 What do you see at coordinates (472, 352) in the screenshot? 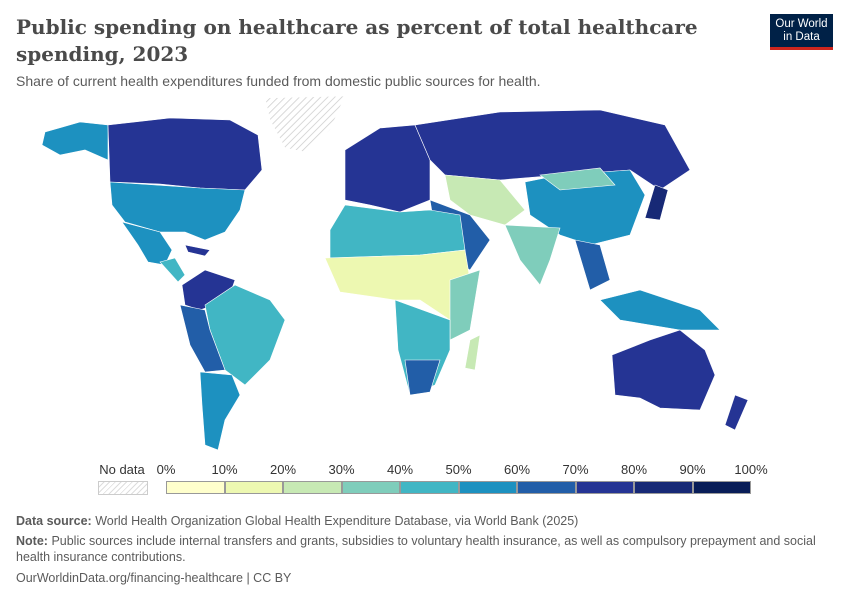
I see `region-madagascar` at bounding box center [472, 352].